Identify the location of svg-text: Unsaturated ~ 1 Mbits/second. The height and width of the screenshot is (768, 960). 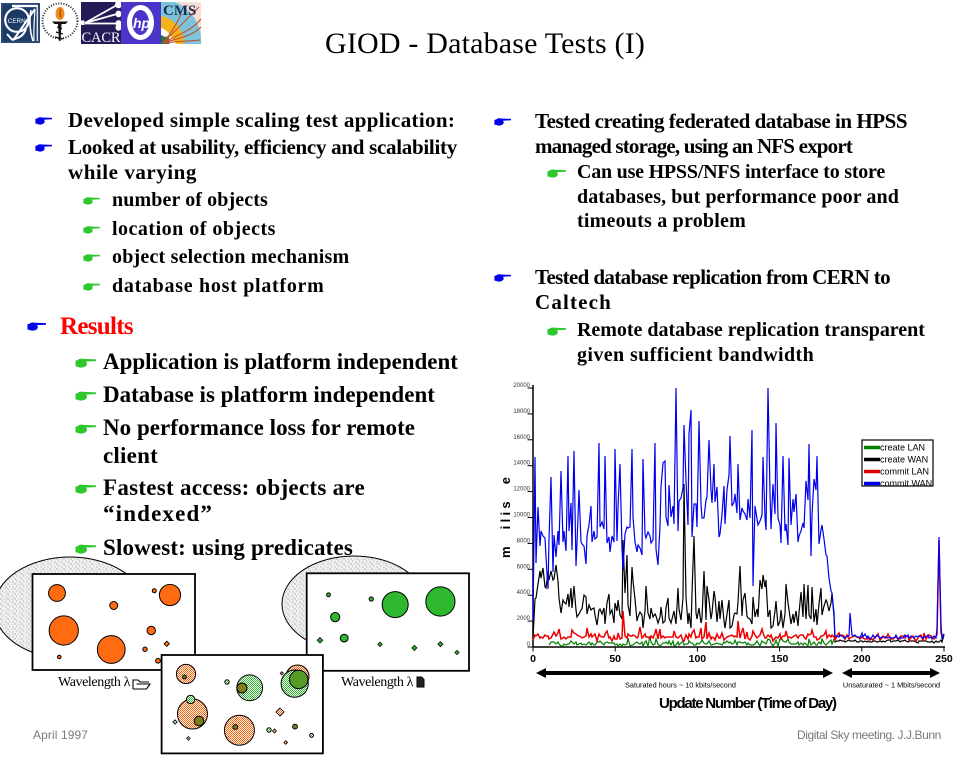
(891, 685).